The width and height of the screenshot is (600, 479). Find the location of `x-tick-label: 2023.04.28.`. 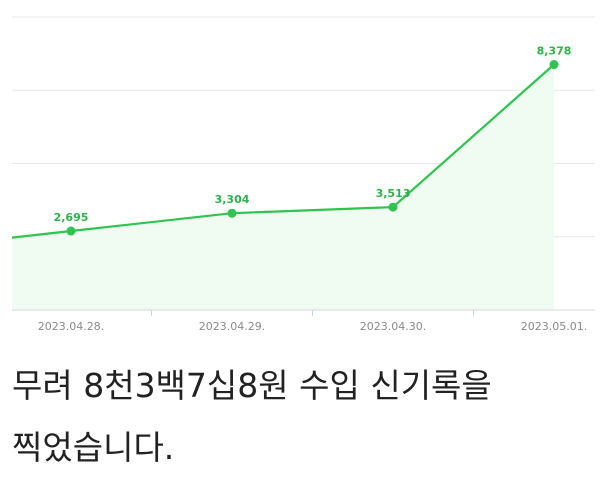

x-tick-label: 2023.04.28. is located at coordinates (71, 326).